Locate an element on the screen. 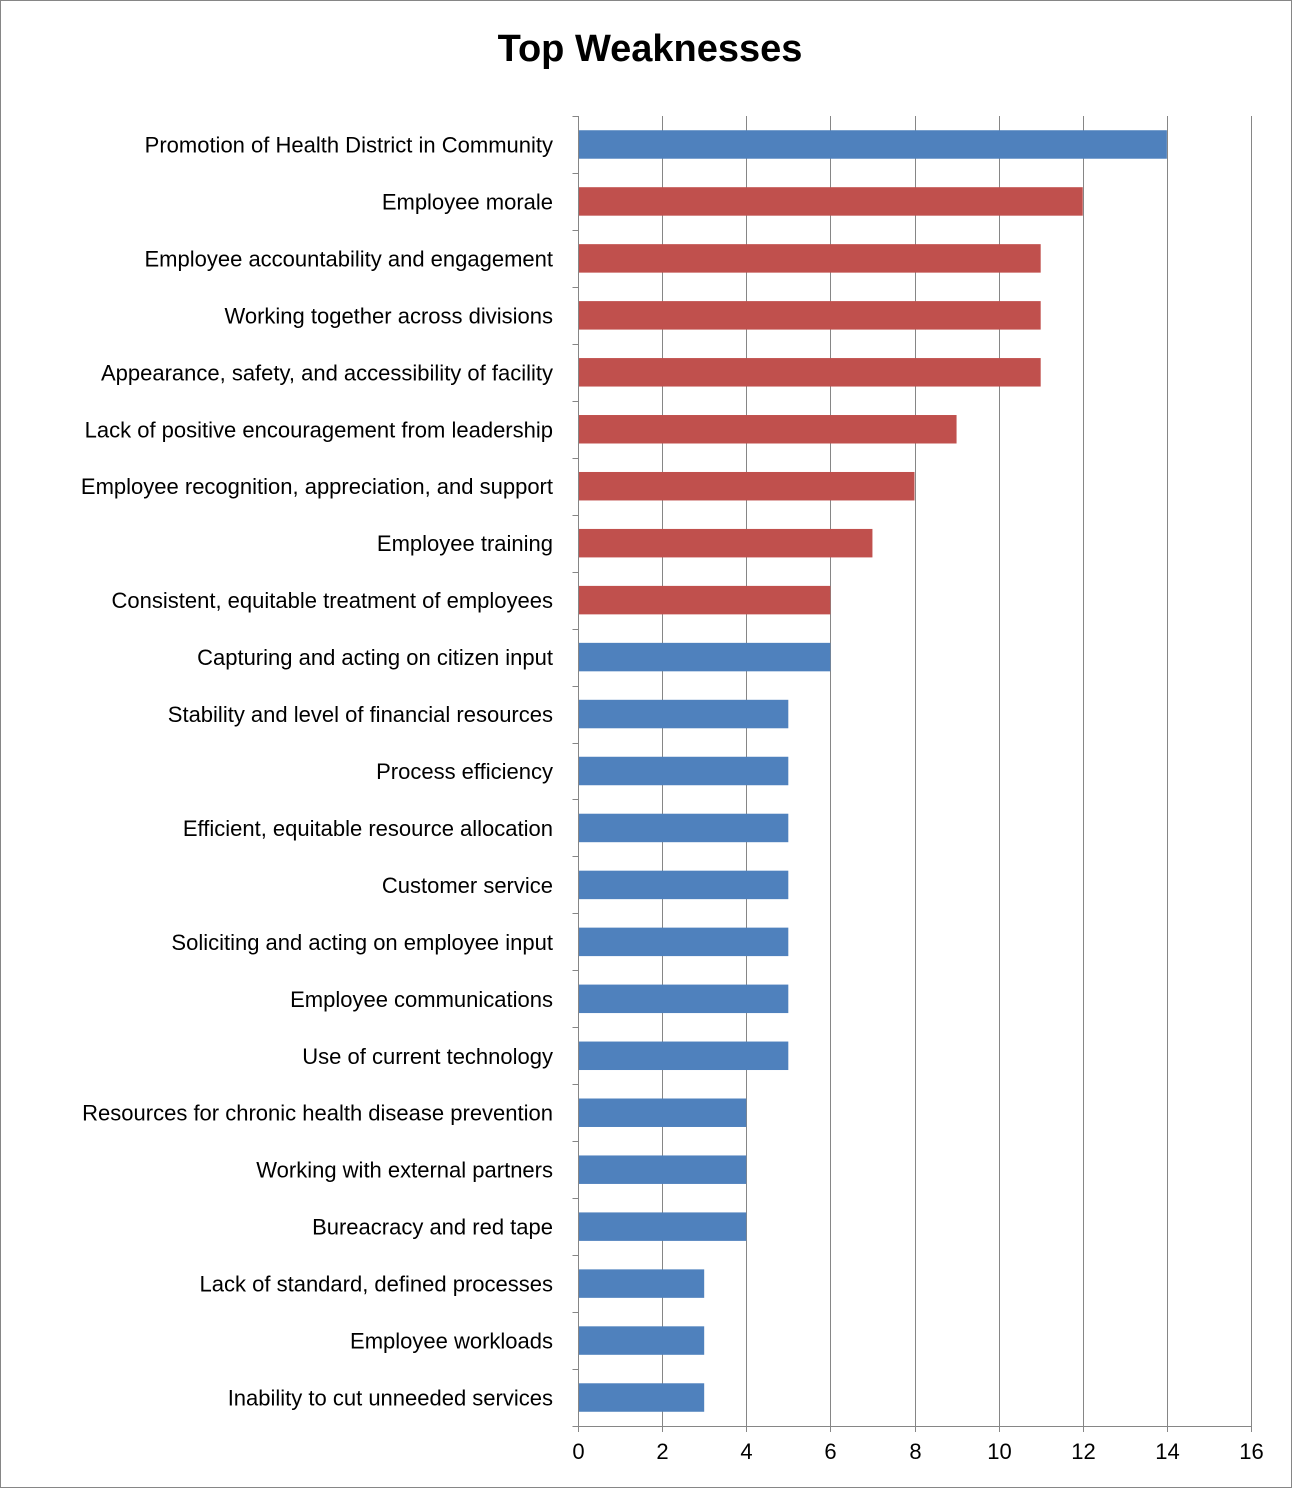  category-label: Inability to cut unneeded services is located at coordinates (390, 1398).